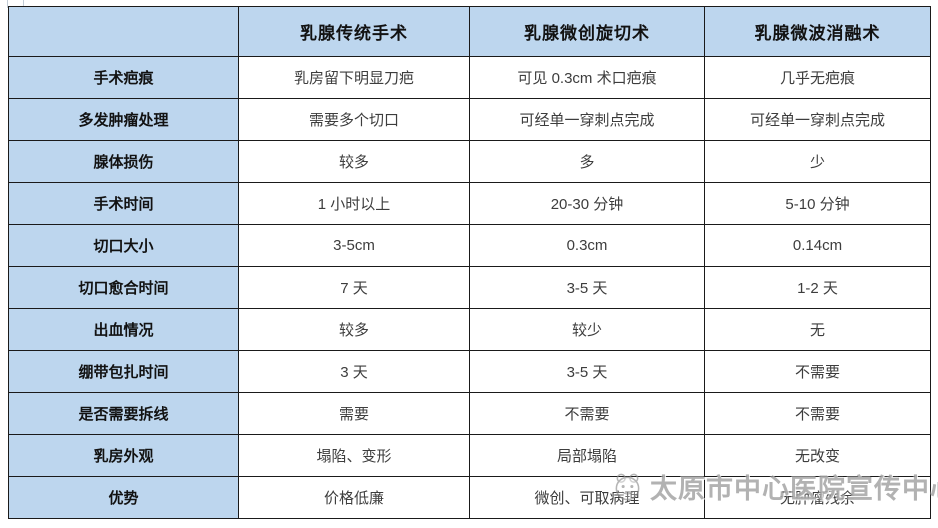 This screenshot has width=938, height=528. What do you see at coordinates (587, 245) in the screenshot?
I see `table-cell: 0.3cm` at bounding box center [587, 245].